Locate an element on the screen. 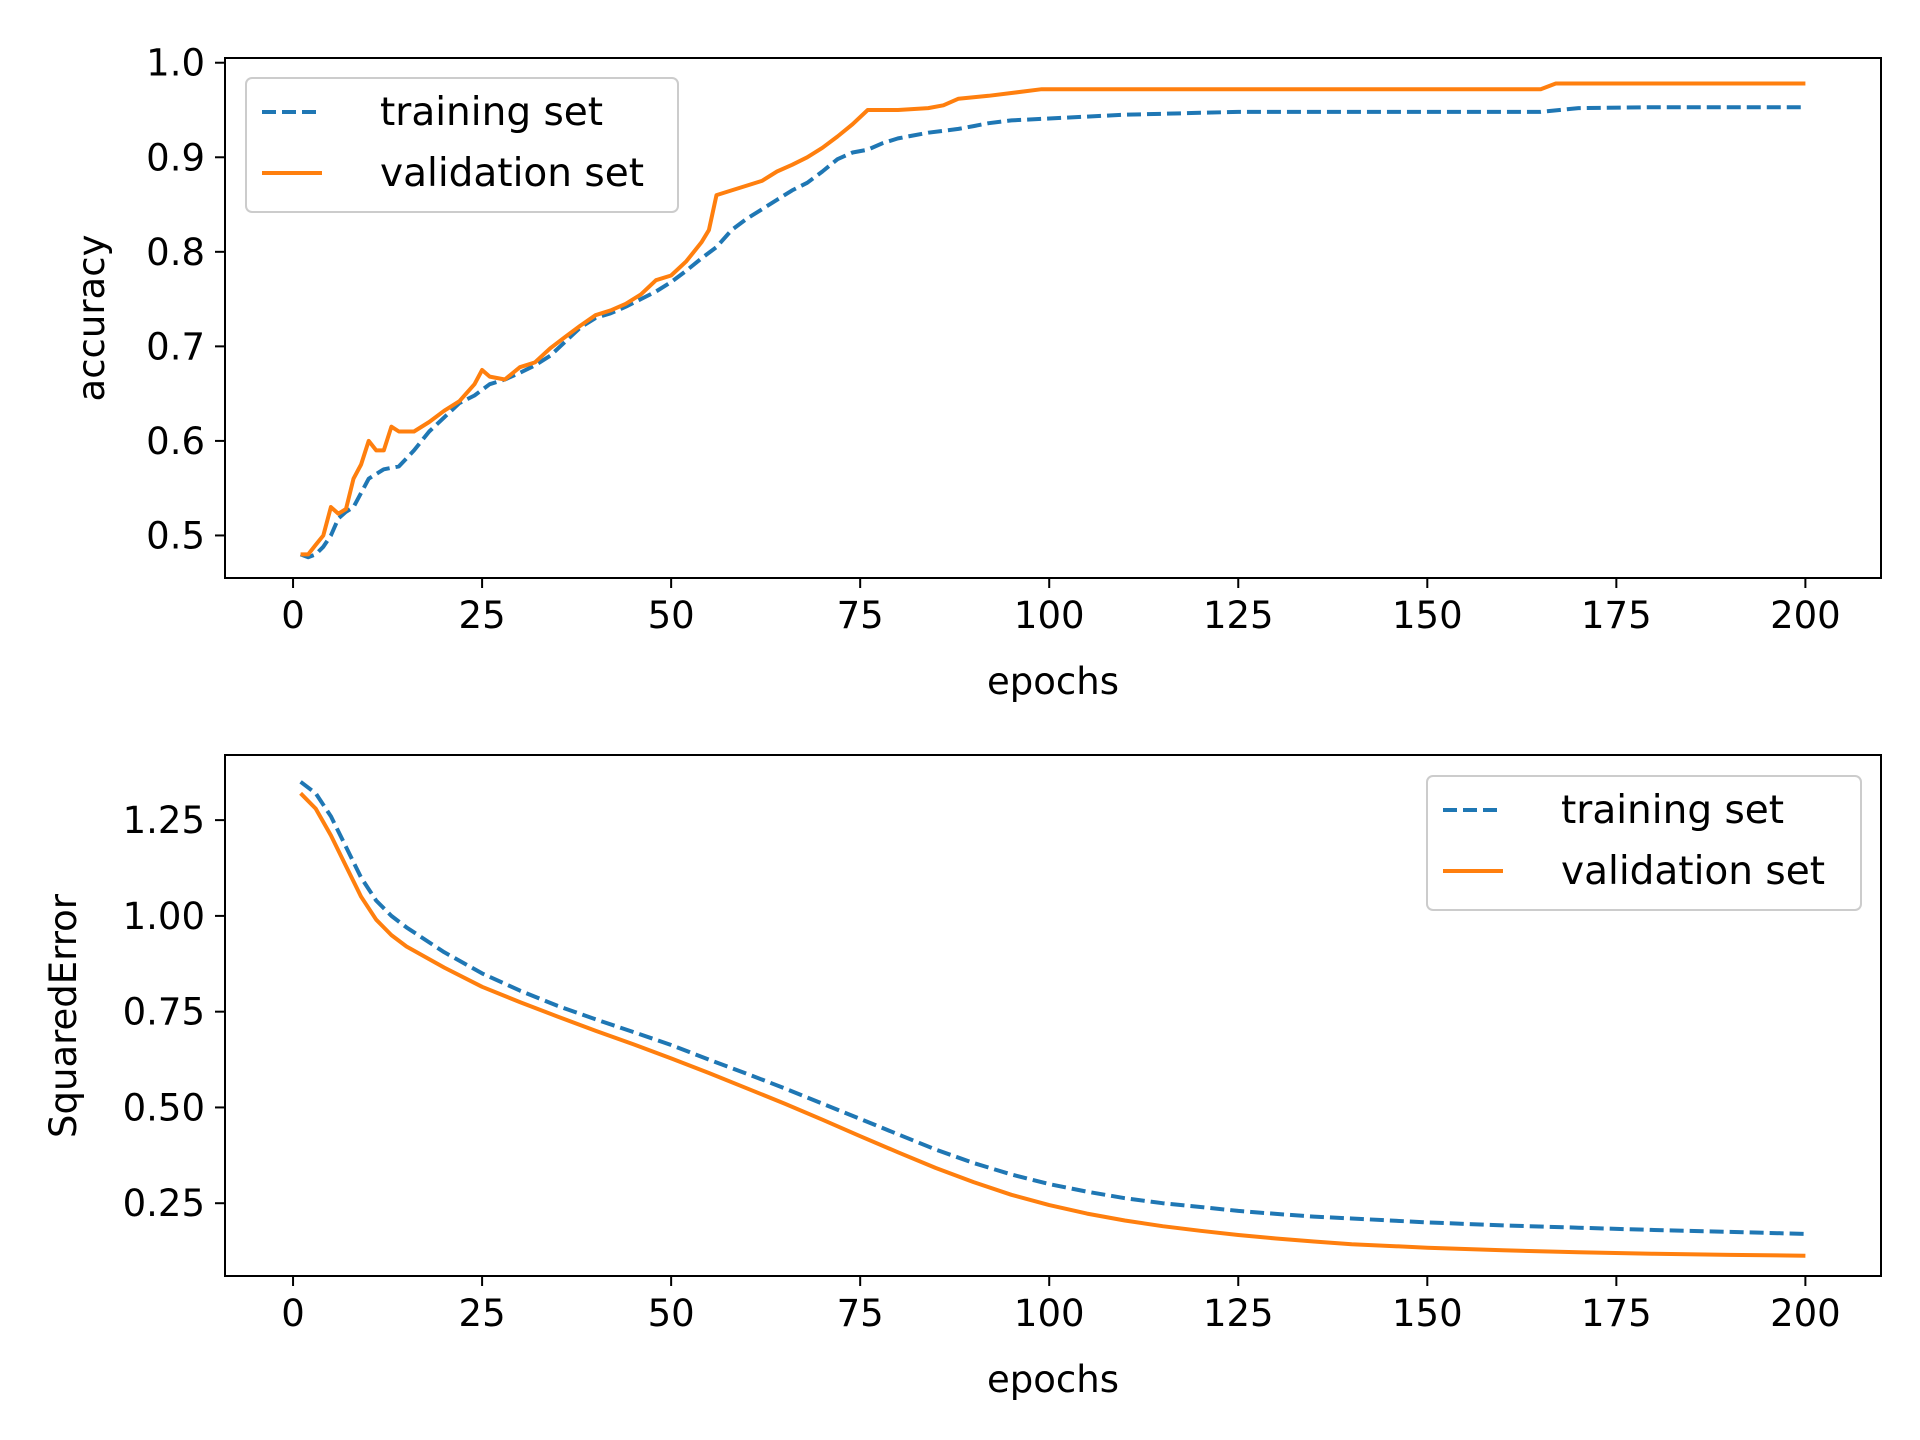  squared-error-y-tick-label: 0.25 is located at coordinates (164, 1203).